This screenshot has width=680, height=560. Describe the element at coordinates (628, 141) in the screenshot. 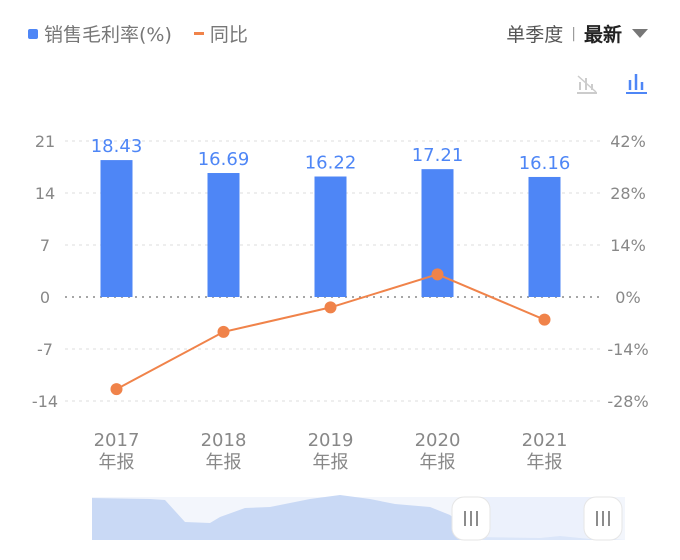

I see `right-axis-tick-label: 42%` at that location.